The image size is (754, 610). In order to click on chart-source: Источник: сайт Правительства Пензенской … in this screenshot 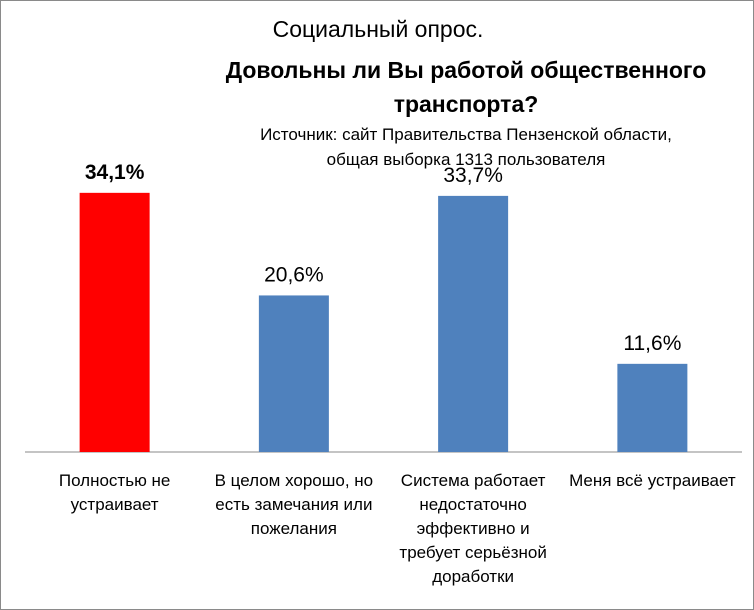, I will do `click(462, 147)`.